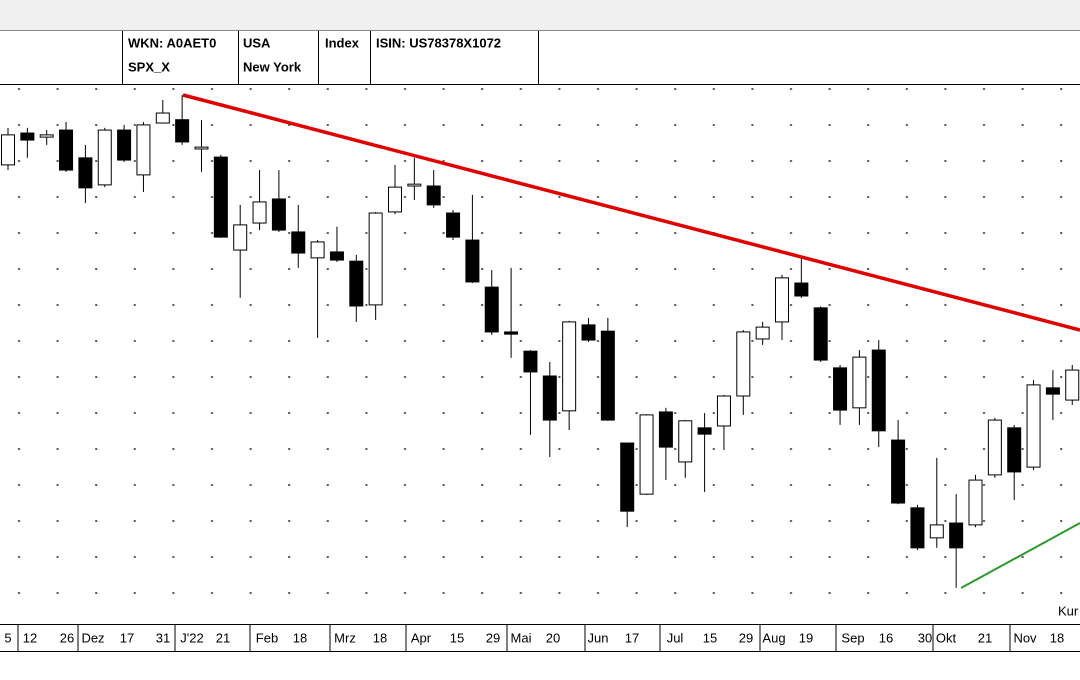  What do you see at coordinates (421, 637) in the screenshot?
I see `x-tick-label: Apr` at bounding box center [421, 637].